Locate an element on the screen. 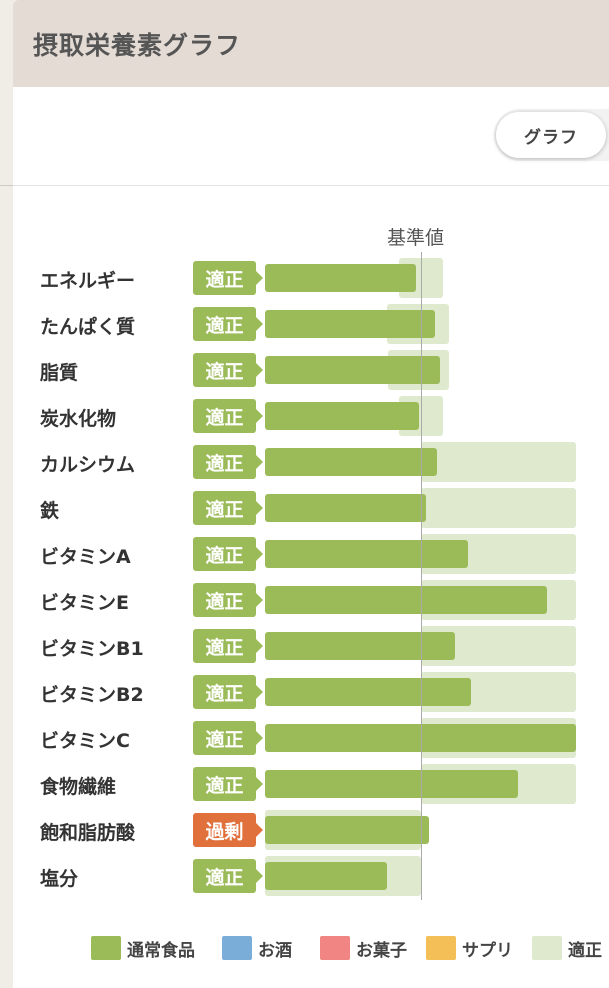 The height and width of the screenshot is (988, 609). nutrient-label: 炭水化物 is located at coordinates (78, 419).